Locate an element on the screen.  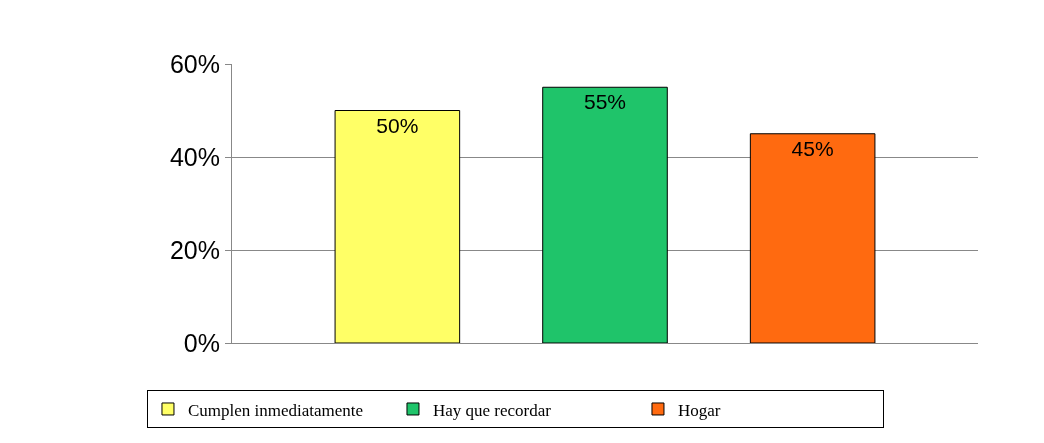
y-tick-label: 40% is located at coordinates (194, 156).